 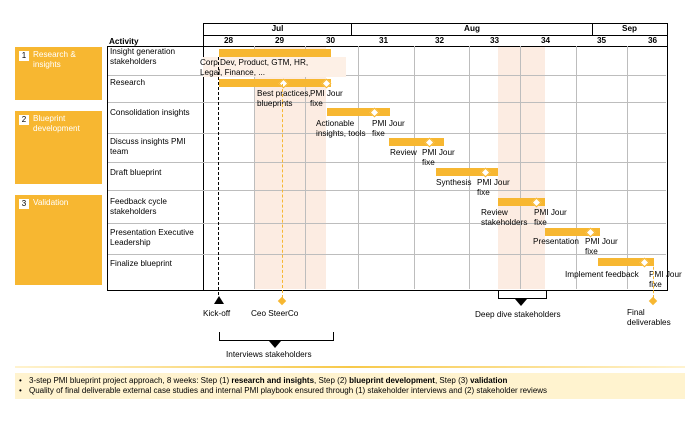 What do you see at coordinates (150, 112) in the screenshot?
I see `activity-consolidation: Consolidation insights` at bounding box center [150, 112].